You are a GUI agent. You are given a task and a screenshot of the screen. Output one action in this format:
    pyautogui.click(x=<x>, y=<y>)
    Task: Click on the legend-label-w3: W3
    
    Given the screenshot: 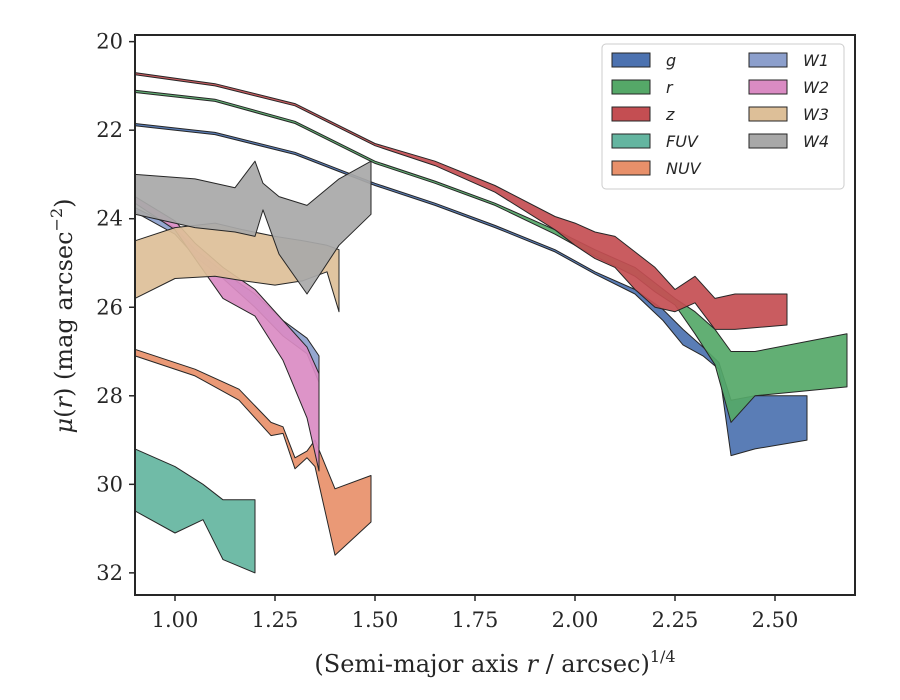 What is the action you would take?
    pyautogui.click(x=816, y=114)
    